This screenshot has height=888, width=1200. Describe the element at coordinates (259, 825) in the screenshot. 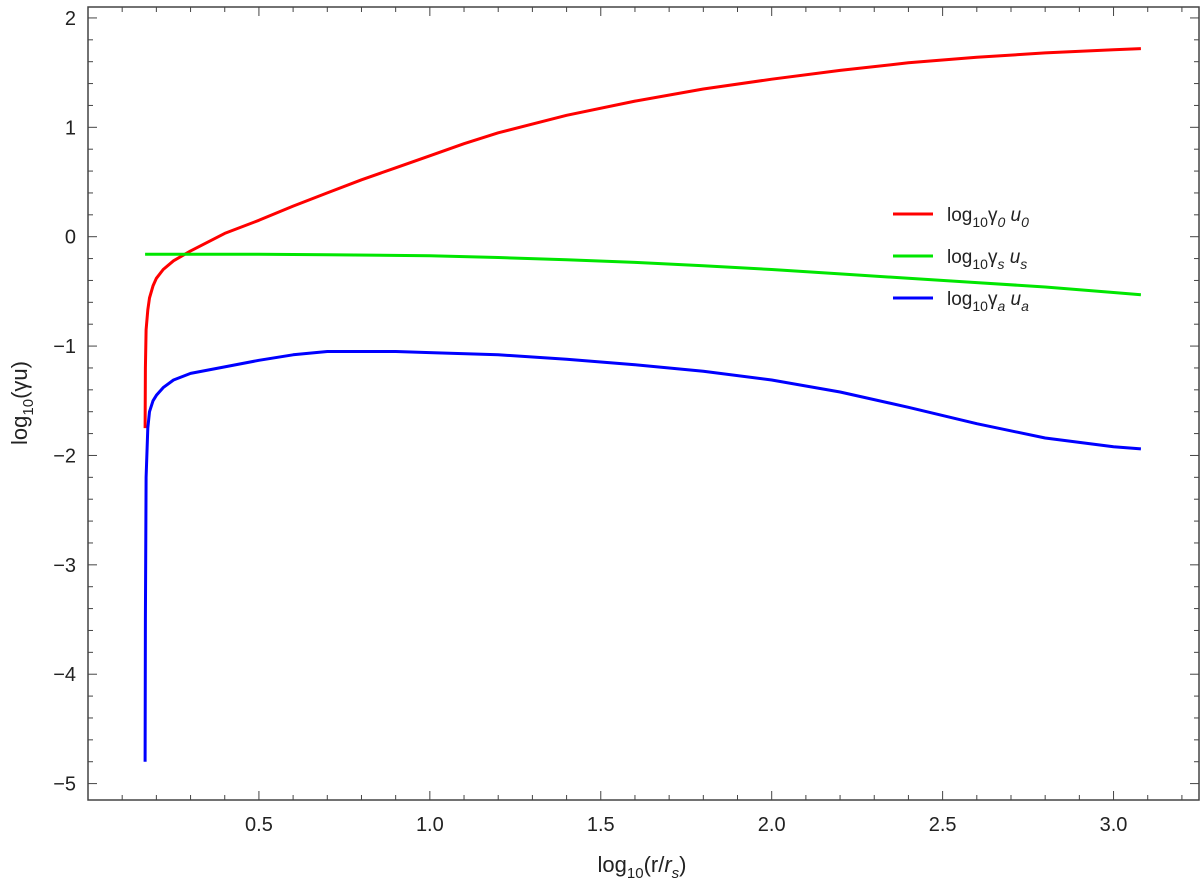

I see `x-tick-label: 0.5` at that location.